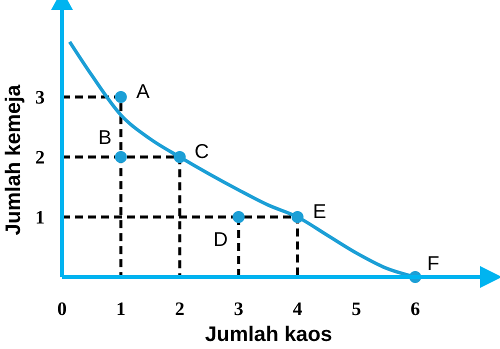  What do you see at coordinates (239, 309) in the screenshot?
I see `x-tick-label: 3` at bounding box center [239, 309].